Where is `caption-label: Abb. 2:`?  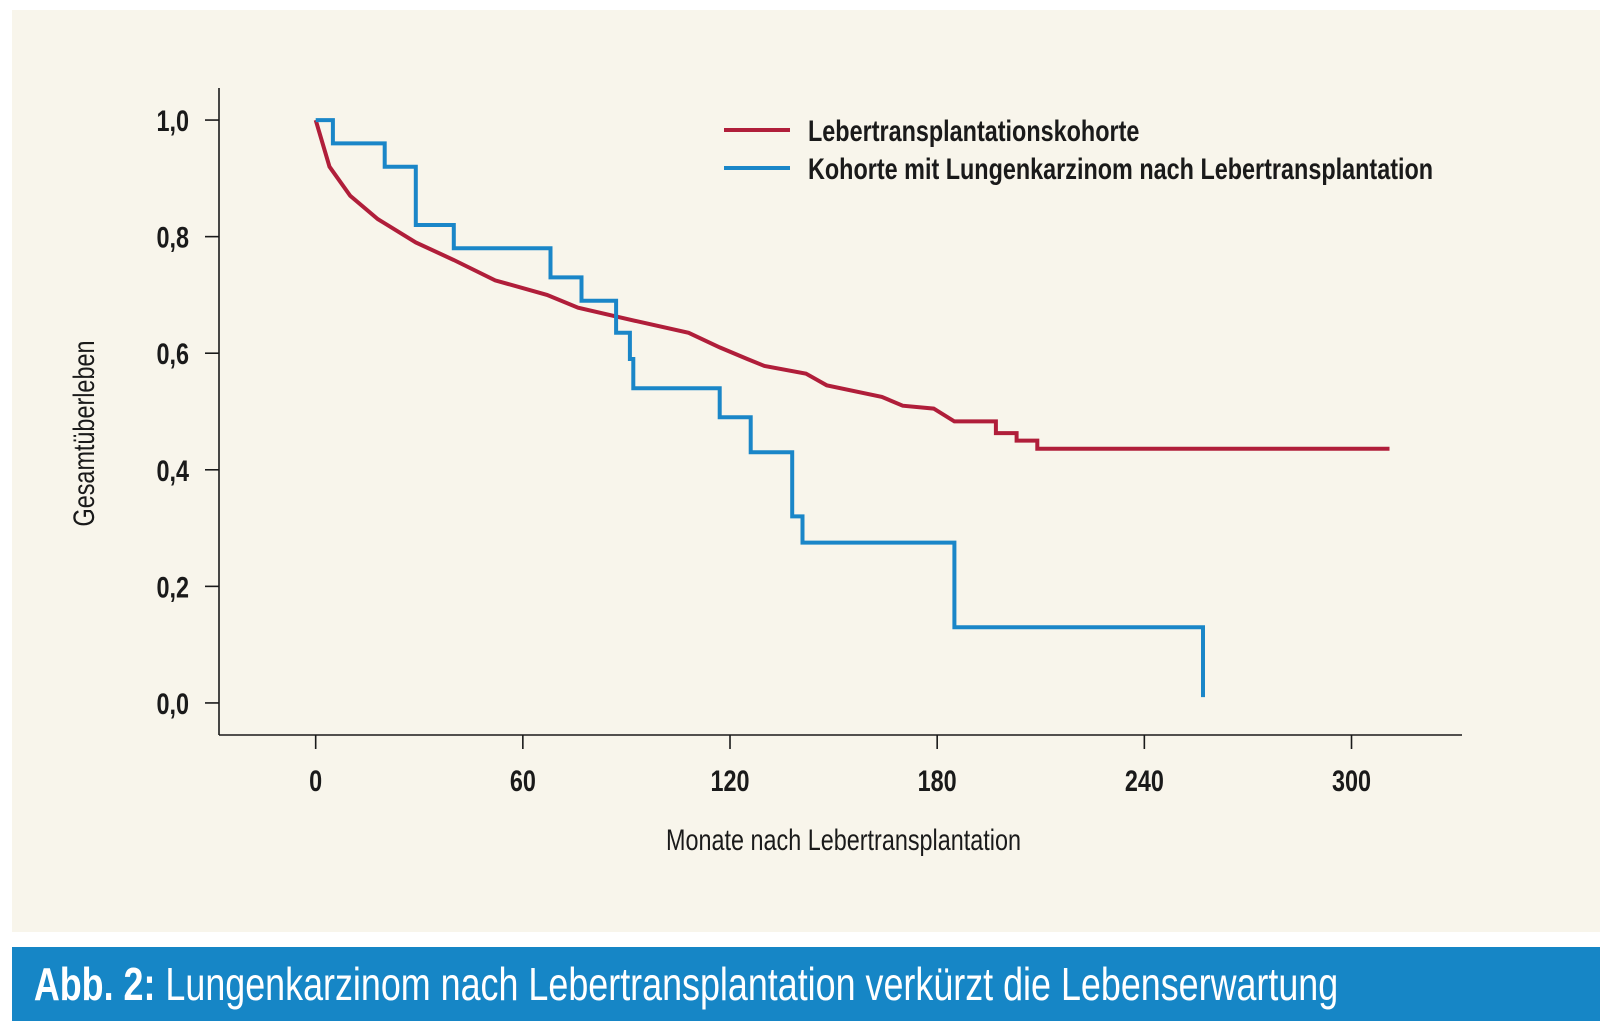 caption-label: Abb. 2: is located at coordinates (94, 984).